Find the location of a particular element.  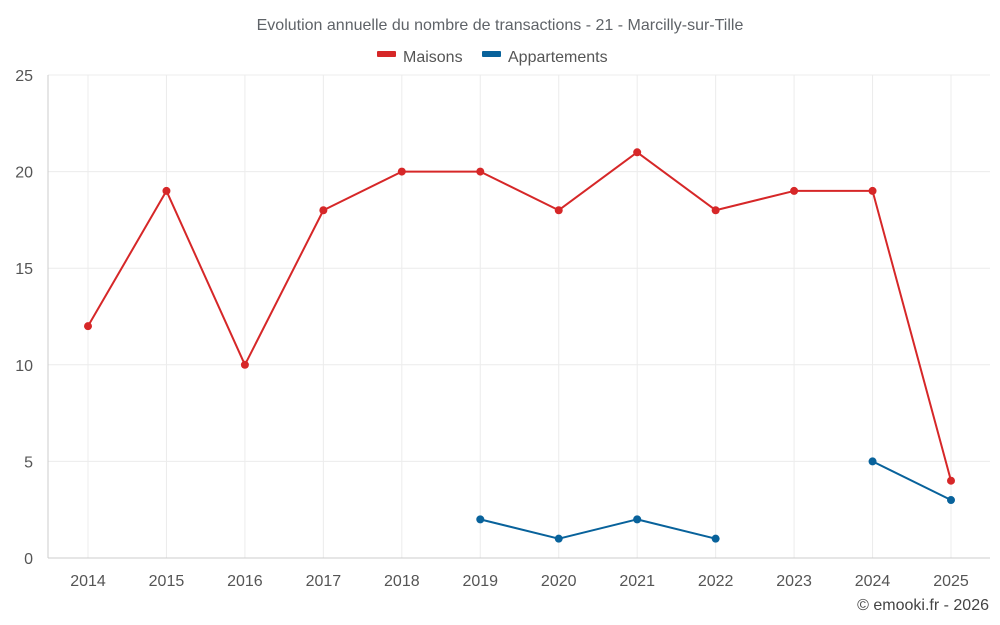

y-tick-label: 10 is located at coordinates (24, 366).